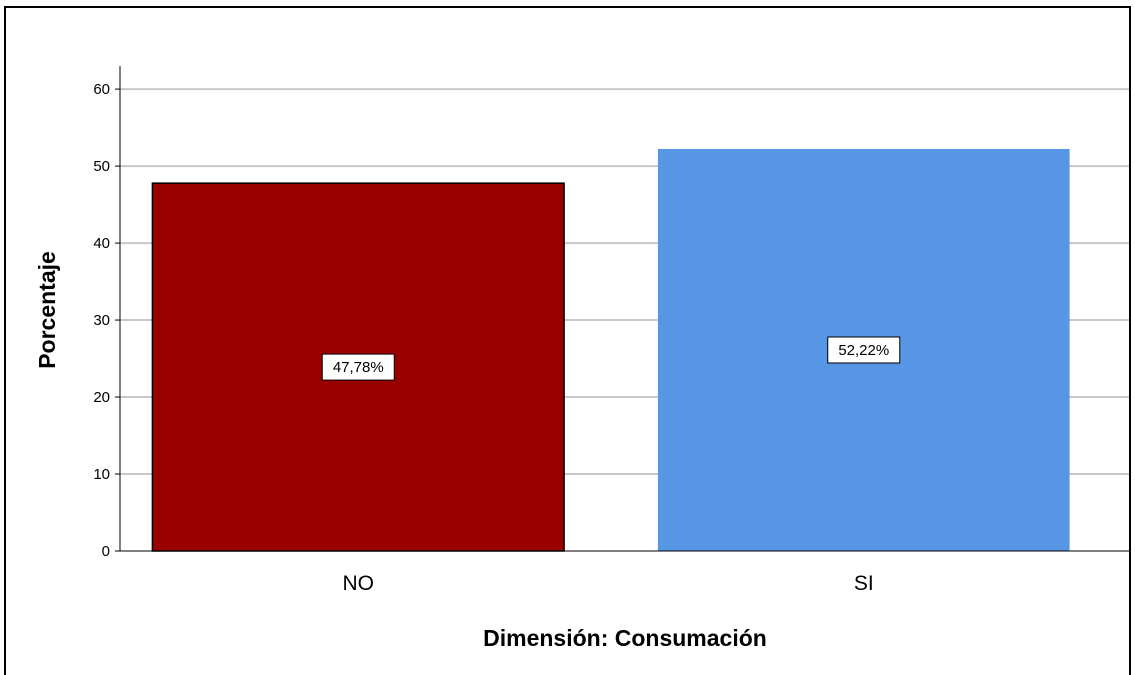  What do you see at coordinates (101, 166) in the screenshot?
I see `y-tick-label: 50` at bounding box center [101, 166].